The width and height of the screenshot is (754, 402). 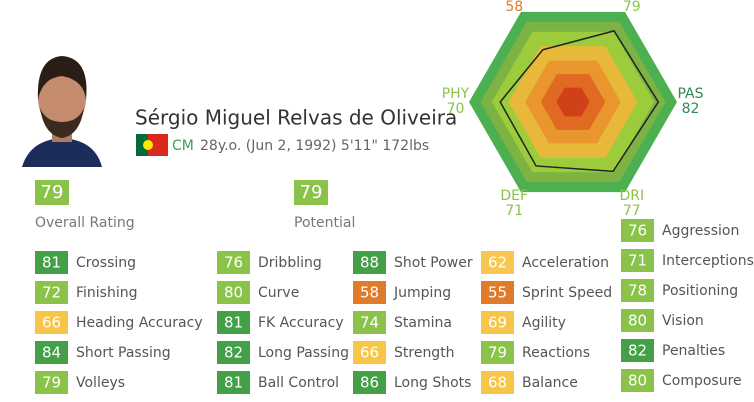 I want to click on stat-label: FK Accuracy, so click(x=301, y=323).